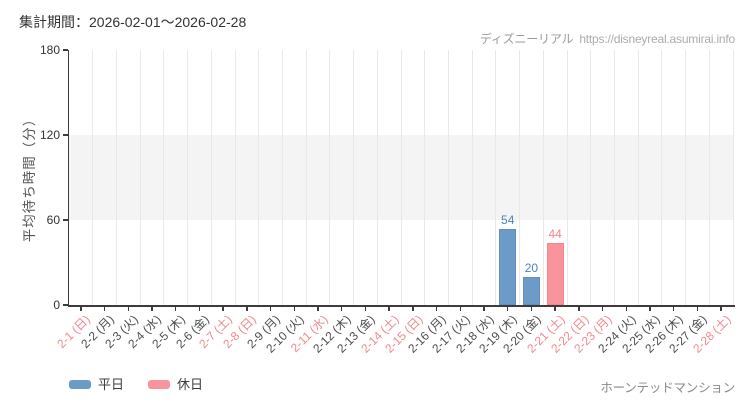 This screenshot has width=750, height=410. What do you see at coordinates (640, 334) in the screenshot?
I see `x-tick-label: 2-25 (水)` at bounding box center [640, 334].